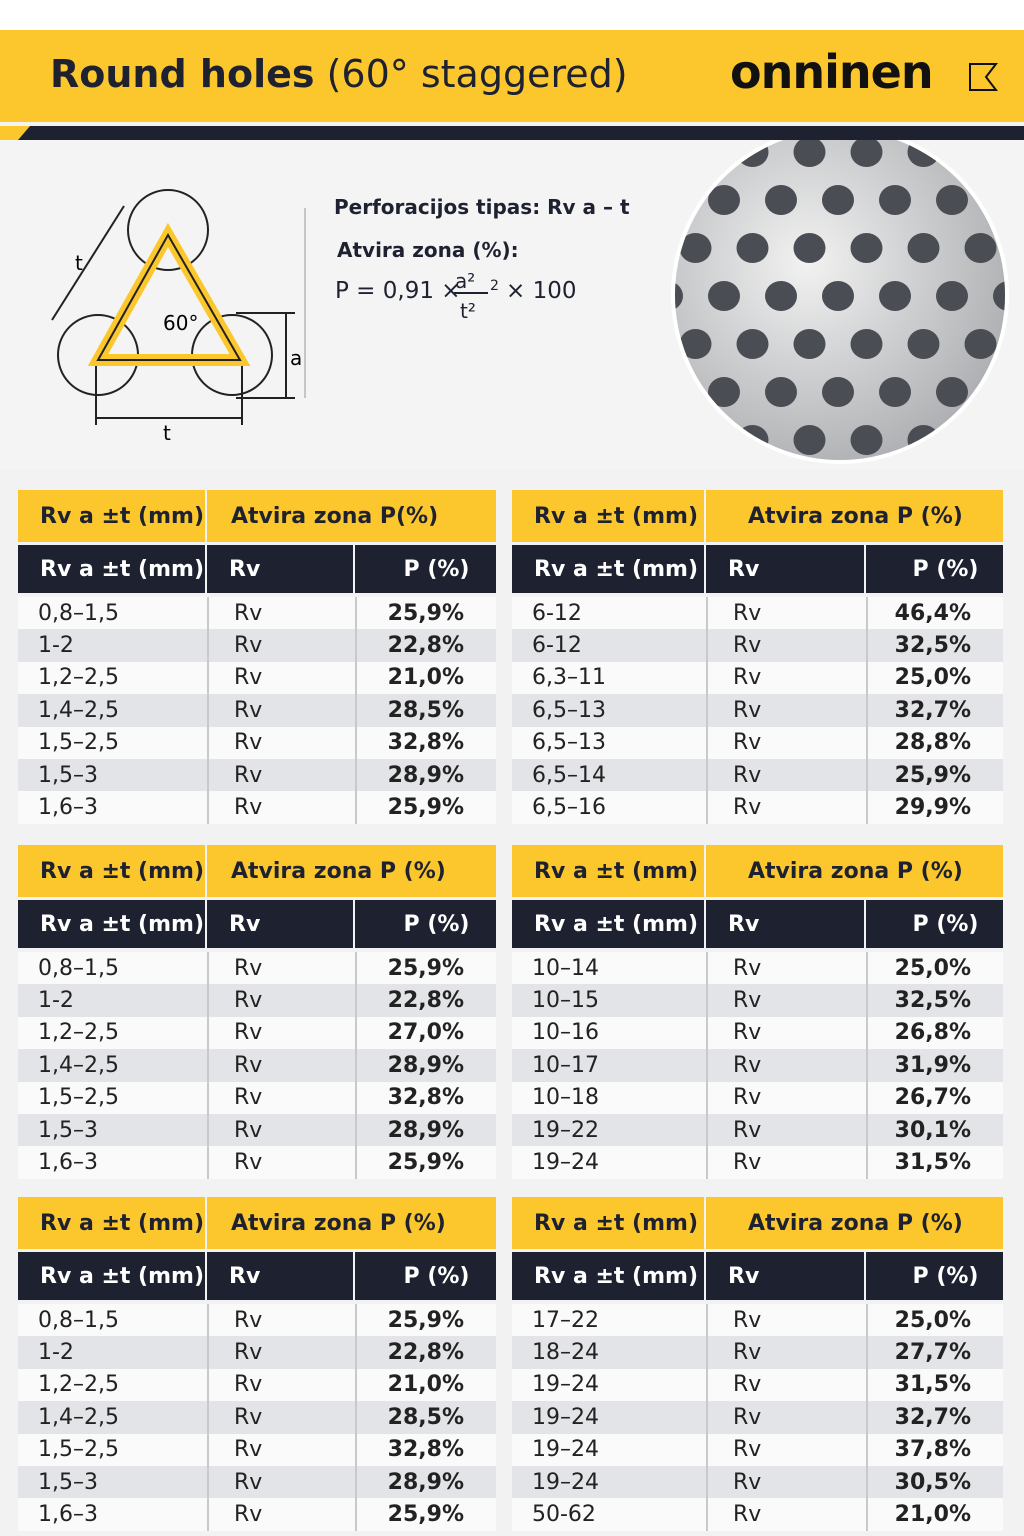  What do you see at coordinates (565, 968) in the screenshot?
I see `table-cell: 10–14` at bounding box center [565, 968].